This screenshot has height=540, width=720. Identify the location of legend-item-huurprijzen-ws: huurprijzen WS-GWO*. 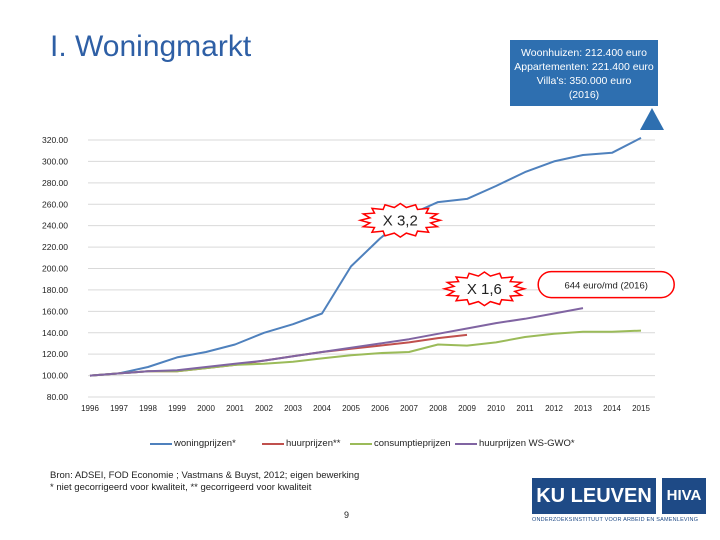
(515, 443).